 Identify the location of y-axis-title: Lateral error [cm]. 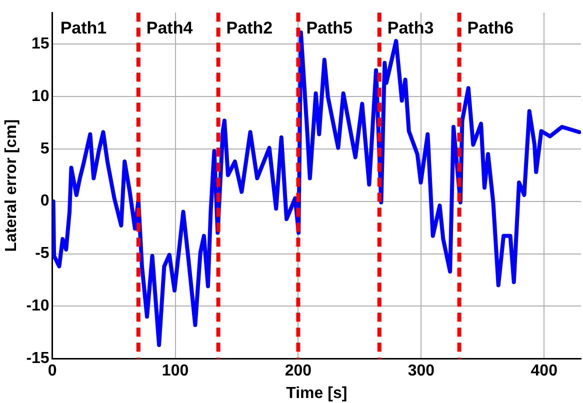
(11, 185).